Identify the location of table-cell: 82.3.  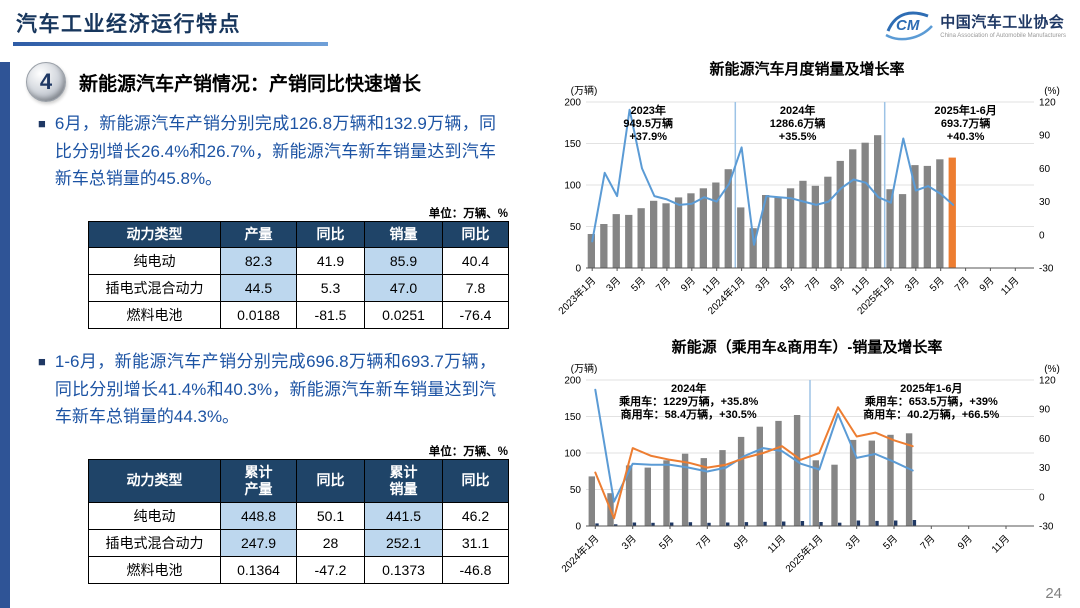
(258, 260).